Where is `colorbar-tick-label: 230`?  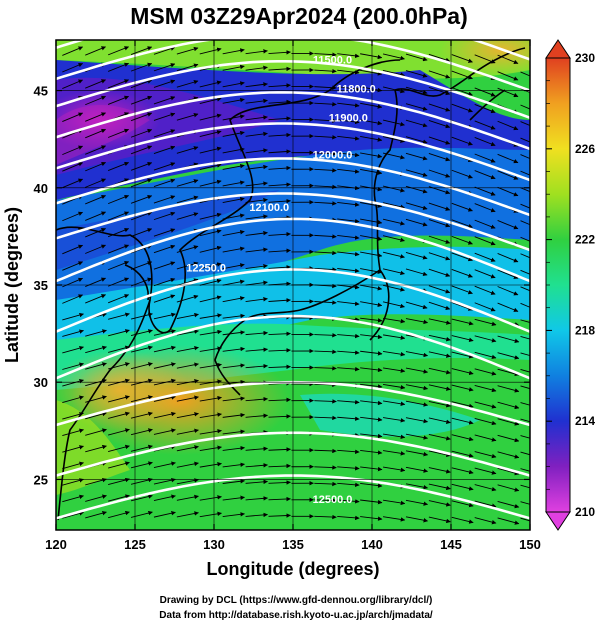
colorbar-tick-label: 230 is located at coordinates (585, 58).